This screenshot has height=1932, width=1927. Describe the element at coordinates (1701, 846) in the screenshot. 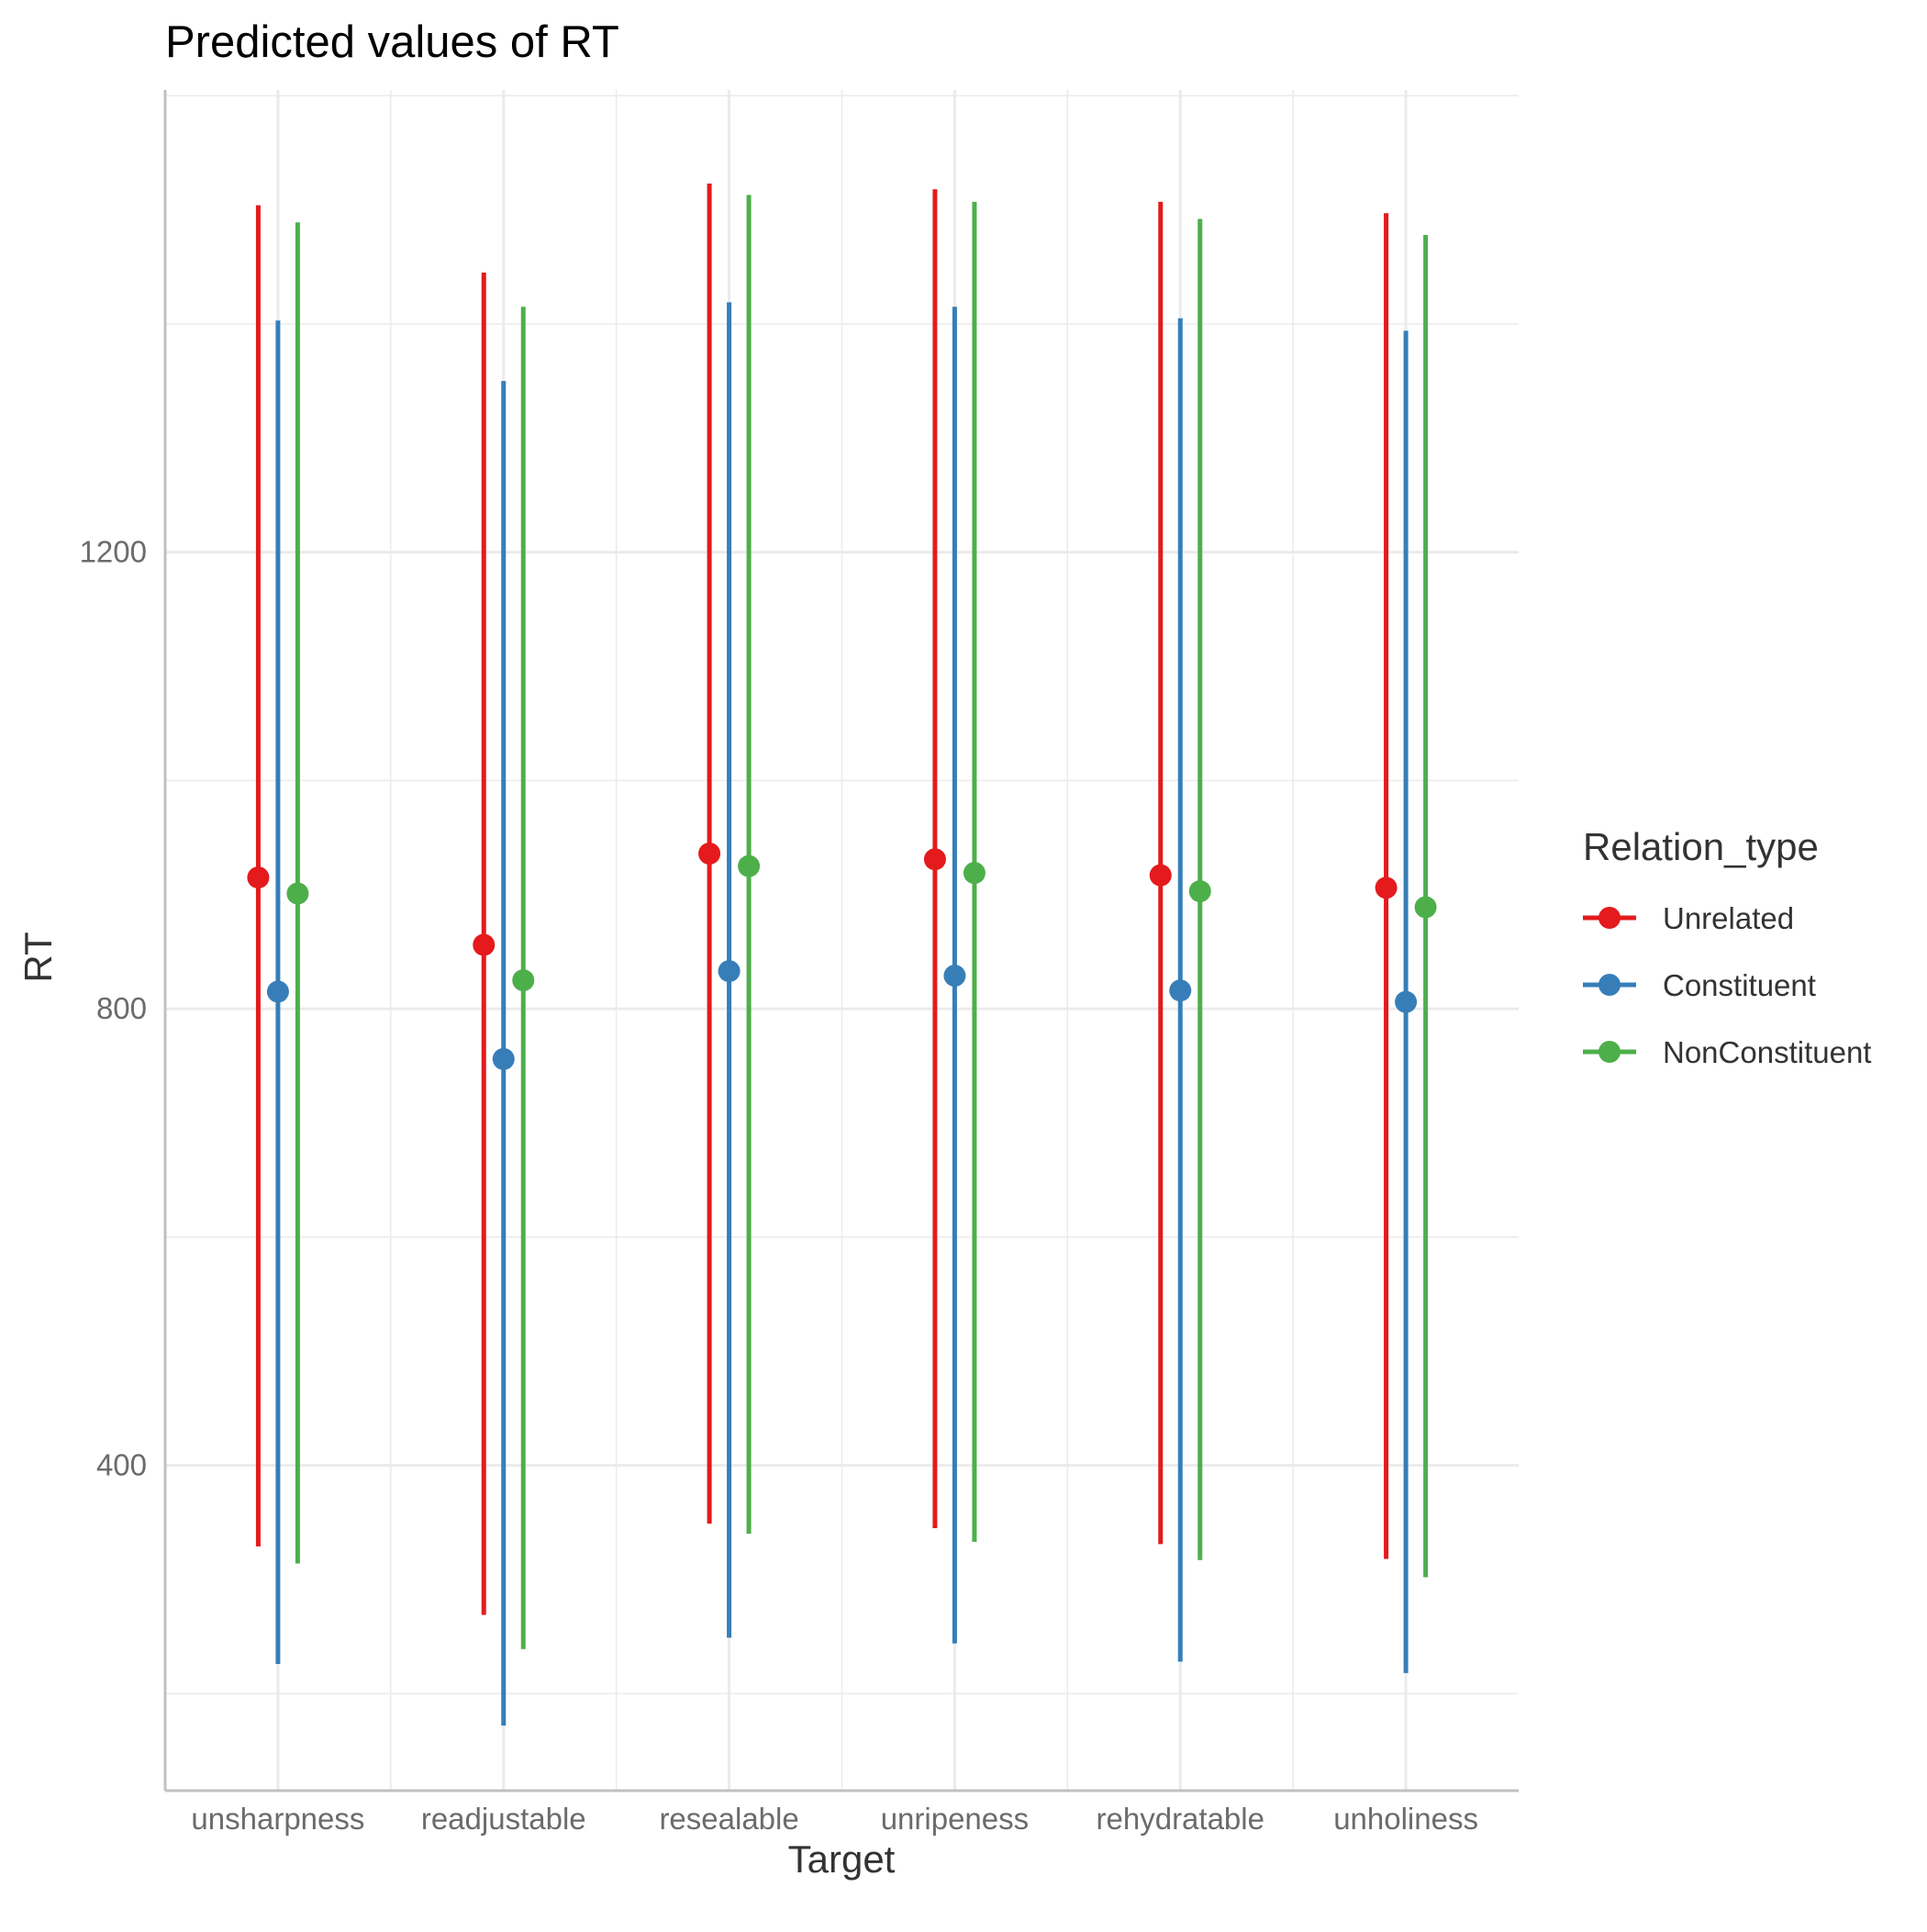

I see `legend-title: Relation_type` at that location.